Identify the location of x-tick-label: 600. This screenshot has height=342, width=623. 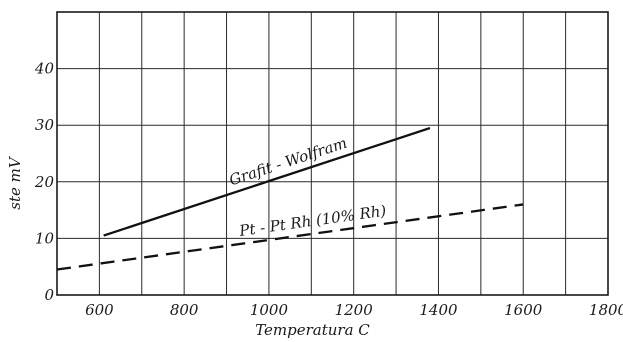
(99, 310).